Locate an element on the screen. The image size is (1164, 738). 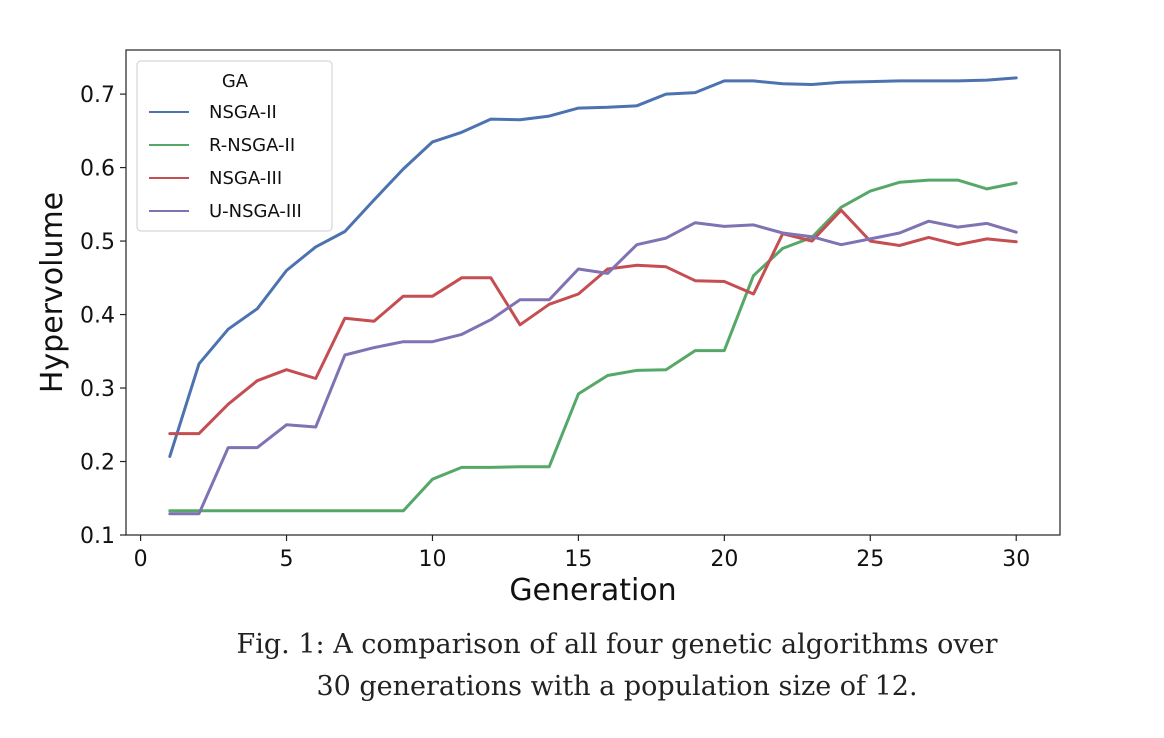
legend-items: NSGA-II R-NSGA-II NSGA-III U-NSGA-III is located at coordinates (225, 162).